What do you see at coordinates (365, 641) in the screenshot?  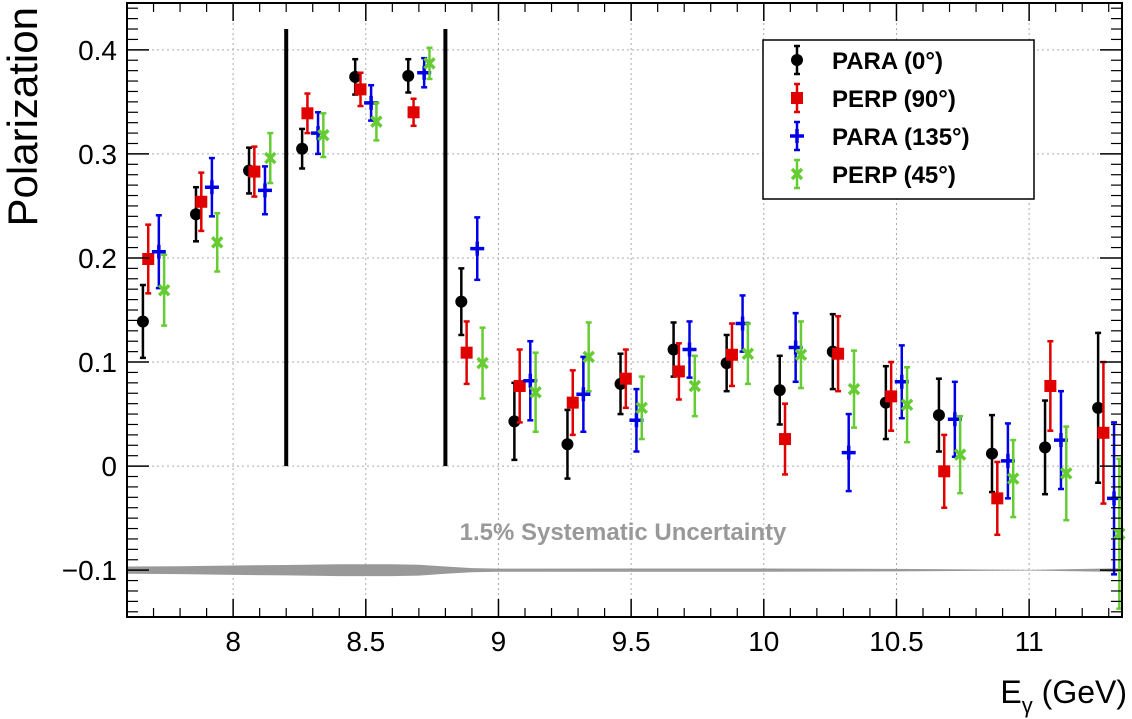 I see `x-tick-label: 8.5` at bounding box center [365, 641].